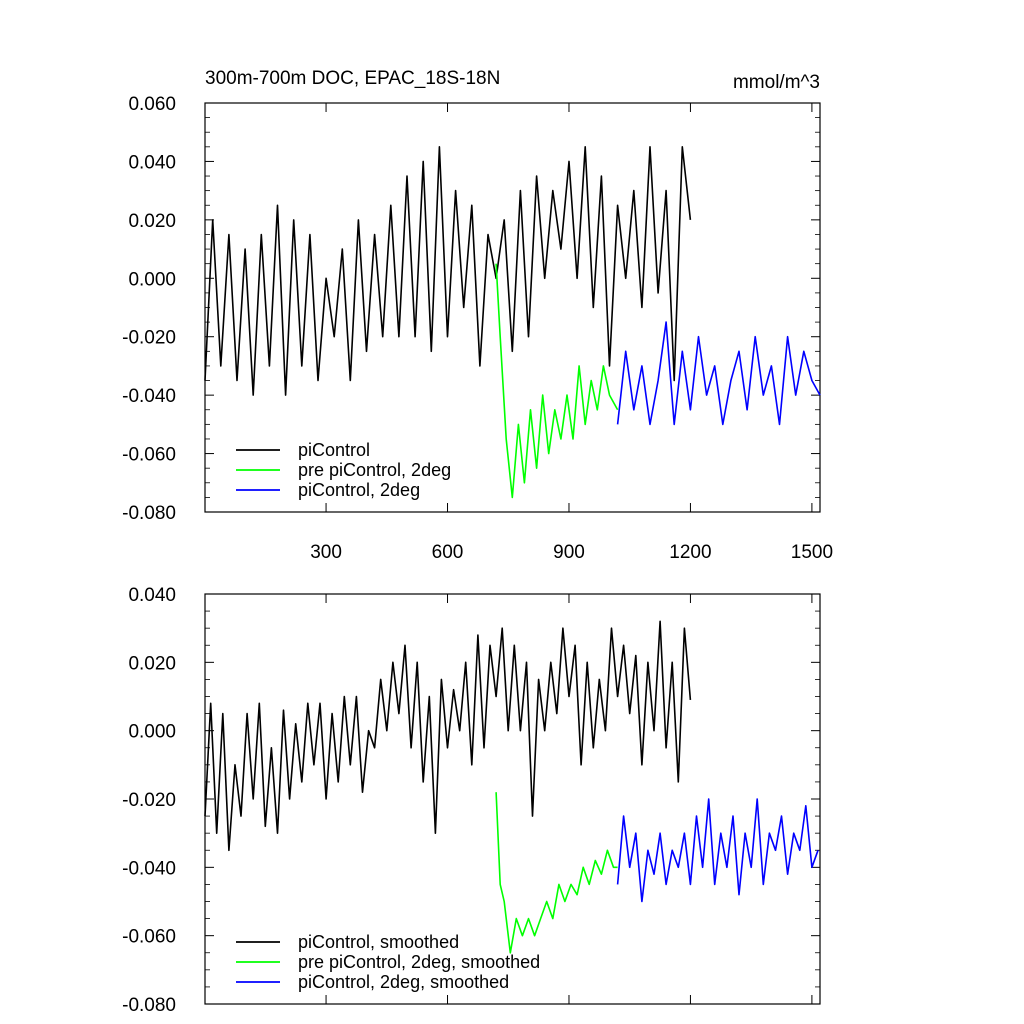 Image resolution: width=1024 pixels, height=1024 pixels. What do you see at coordinates (776, 82) in the screenshot?
I see `chart-units: mmol/m^3` at bounding box center [776, 82].